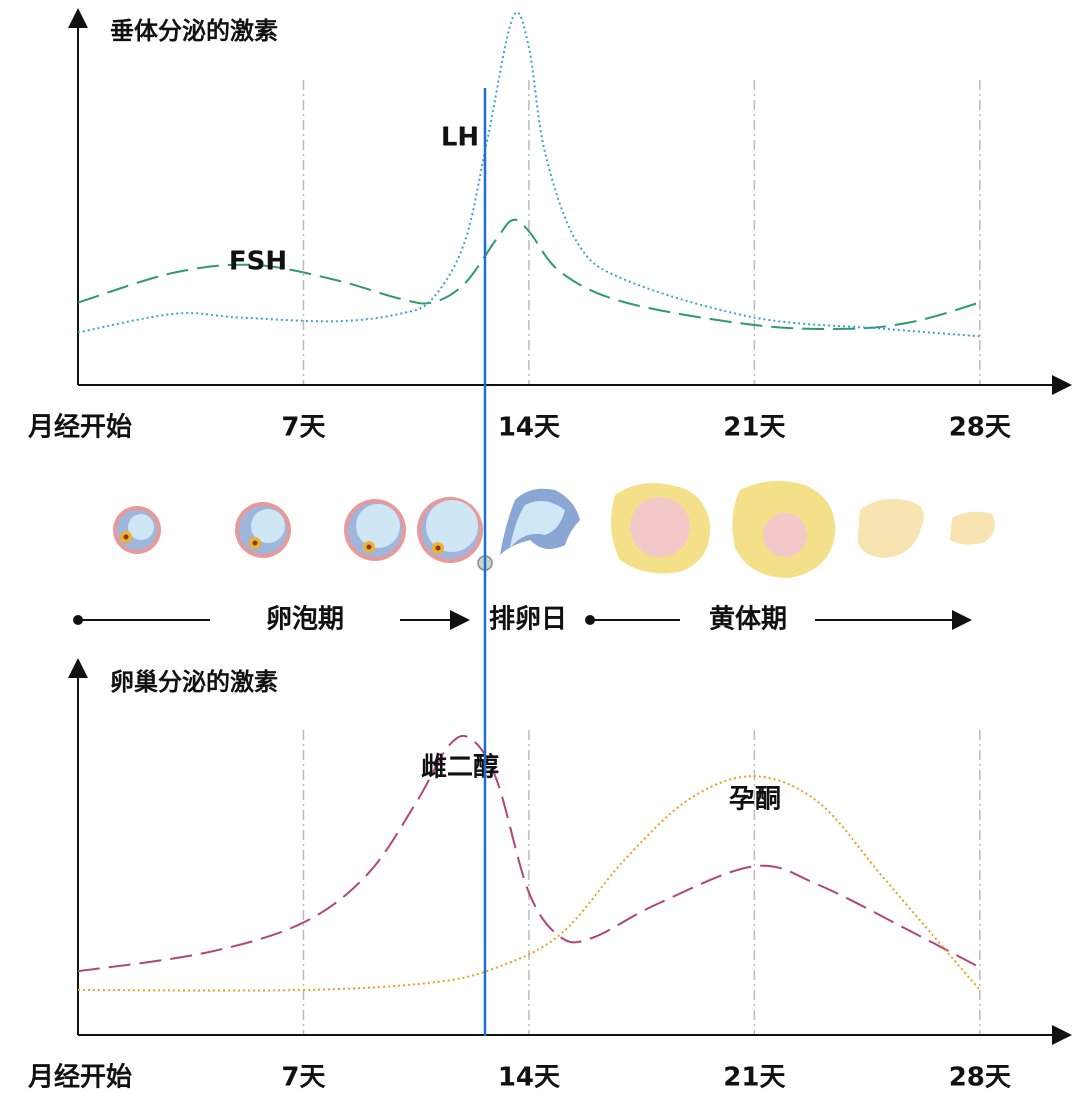 Image resolution: width=1080 pixels, height=1112 pixels. What do you see at coordinates (529, 274) in the screenshot?
I see `series-line` at bounding box center [529, 274].